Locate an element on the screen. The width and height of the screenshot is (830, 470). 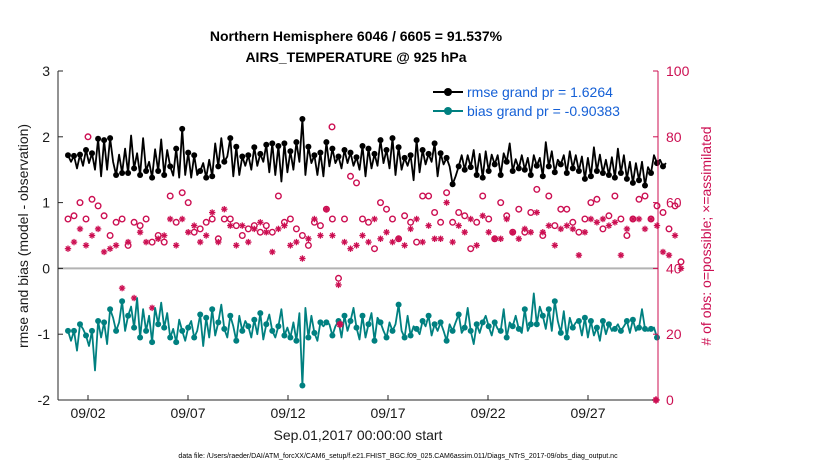
y-left-tick-label: 1 is located at coordinates (46, 203).